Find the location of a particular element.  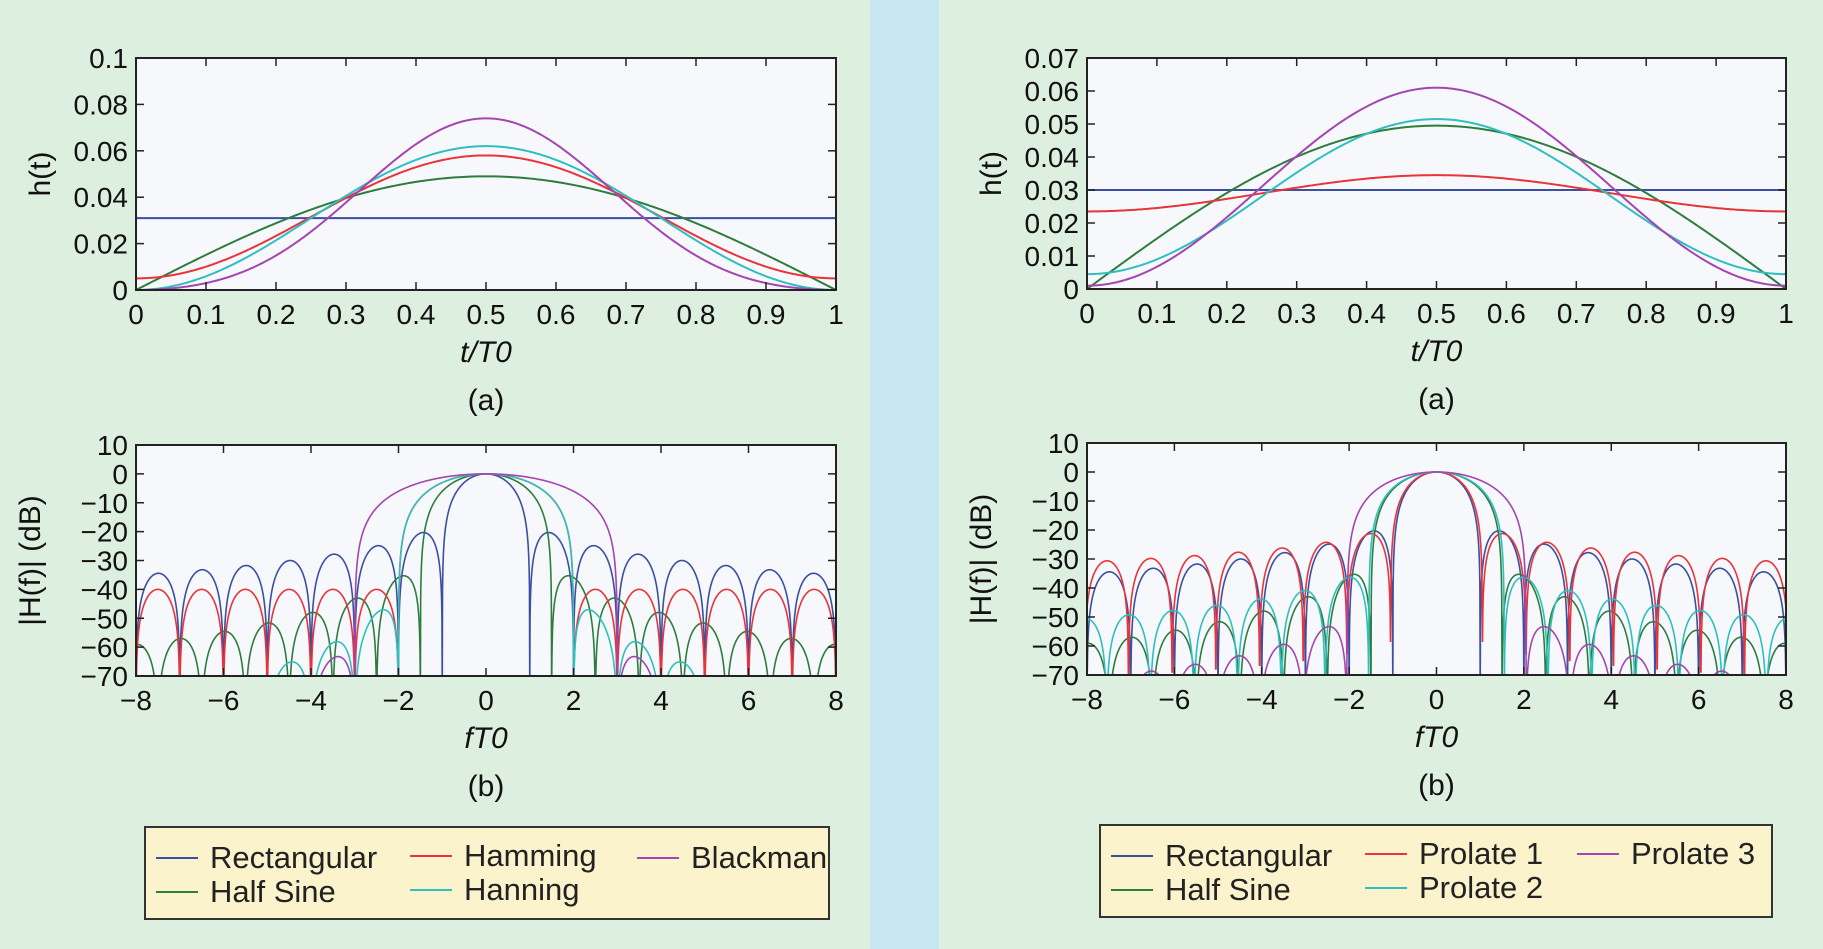

legend-label: Hanning is located at coordinates (522, 889).